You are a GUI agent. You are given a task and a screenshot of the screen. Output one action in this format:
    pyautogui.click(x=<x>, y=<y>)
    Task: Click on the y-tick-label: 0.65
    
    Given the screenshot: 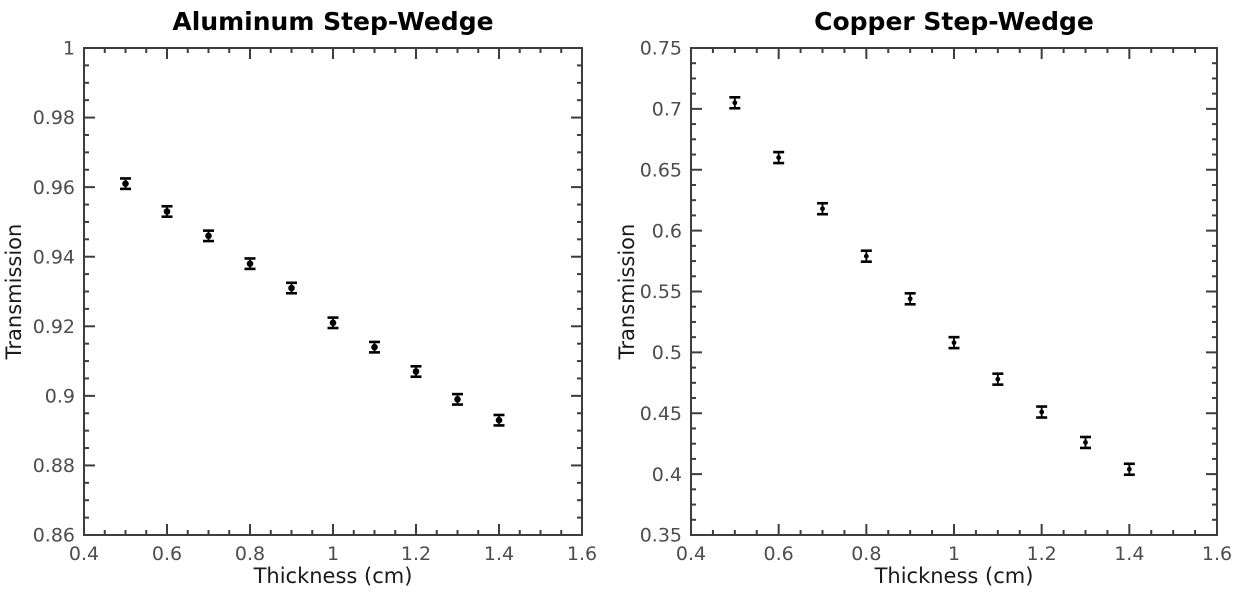 What is the action you would take?
    pyautogui.click(x=661, y=170)
    